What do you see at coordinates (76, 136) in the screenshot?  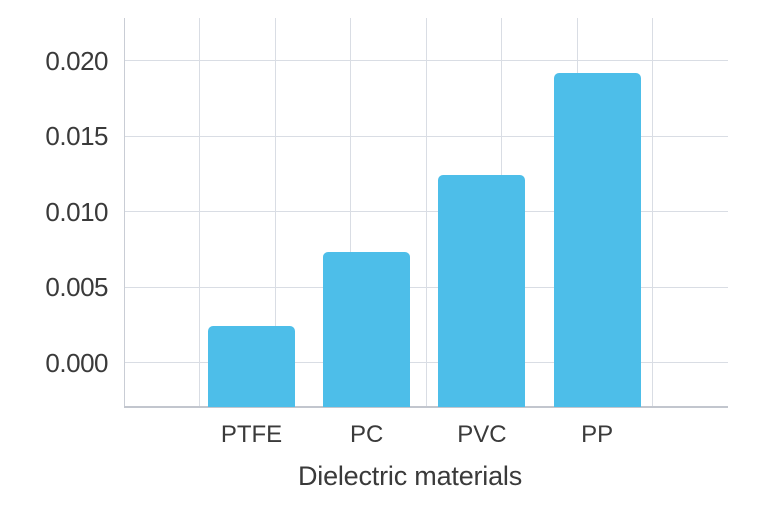 I see `y-tick-label: 0.015` at bounding box center [76, 136].